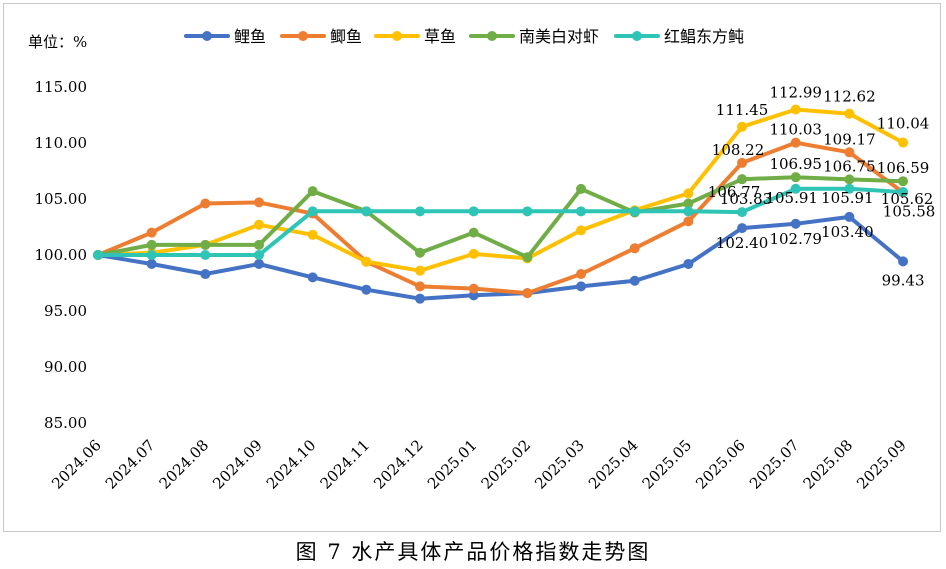 The image size is (946, 569). Describe the element at coordinates (65, 311) in the screenshot. I see `y-tick-label: 95.00` at that location.